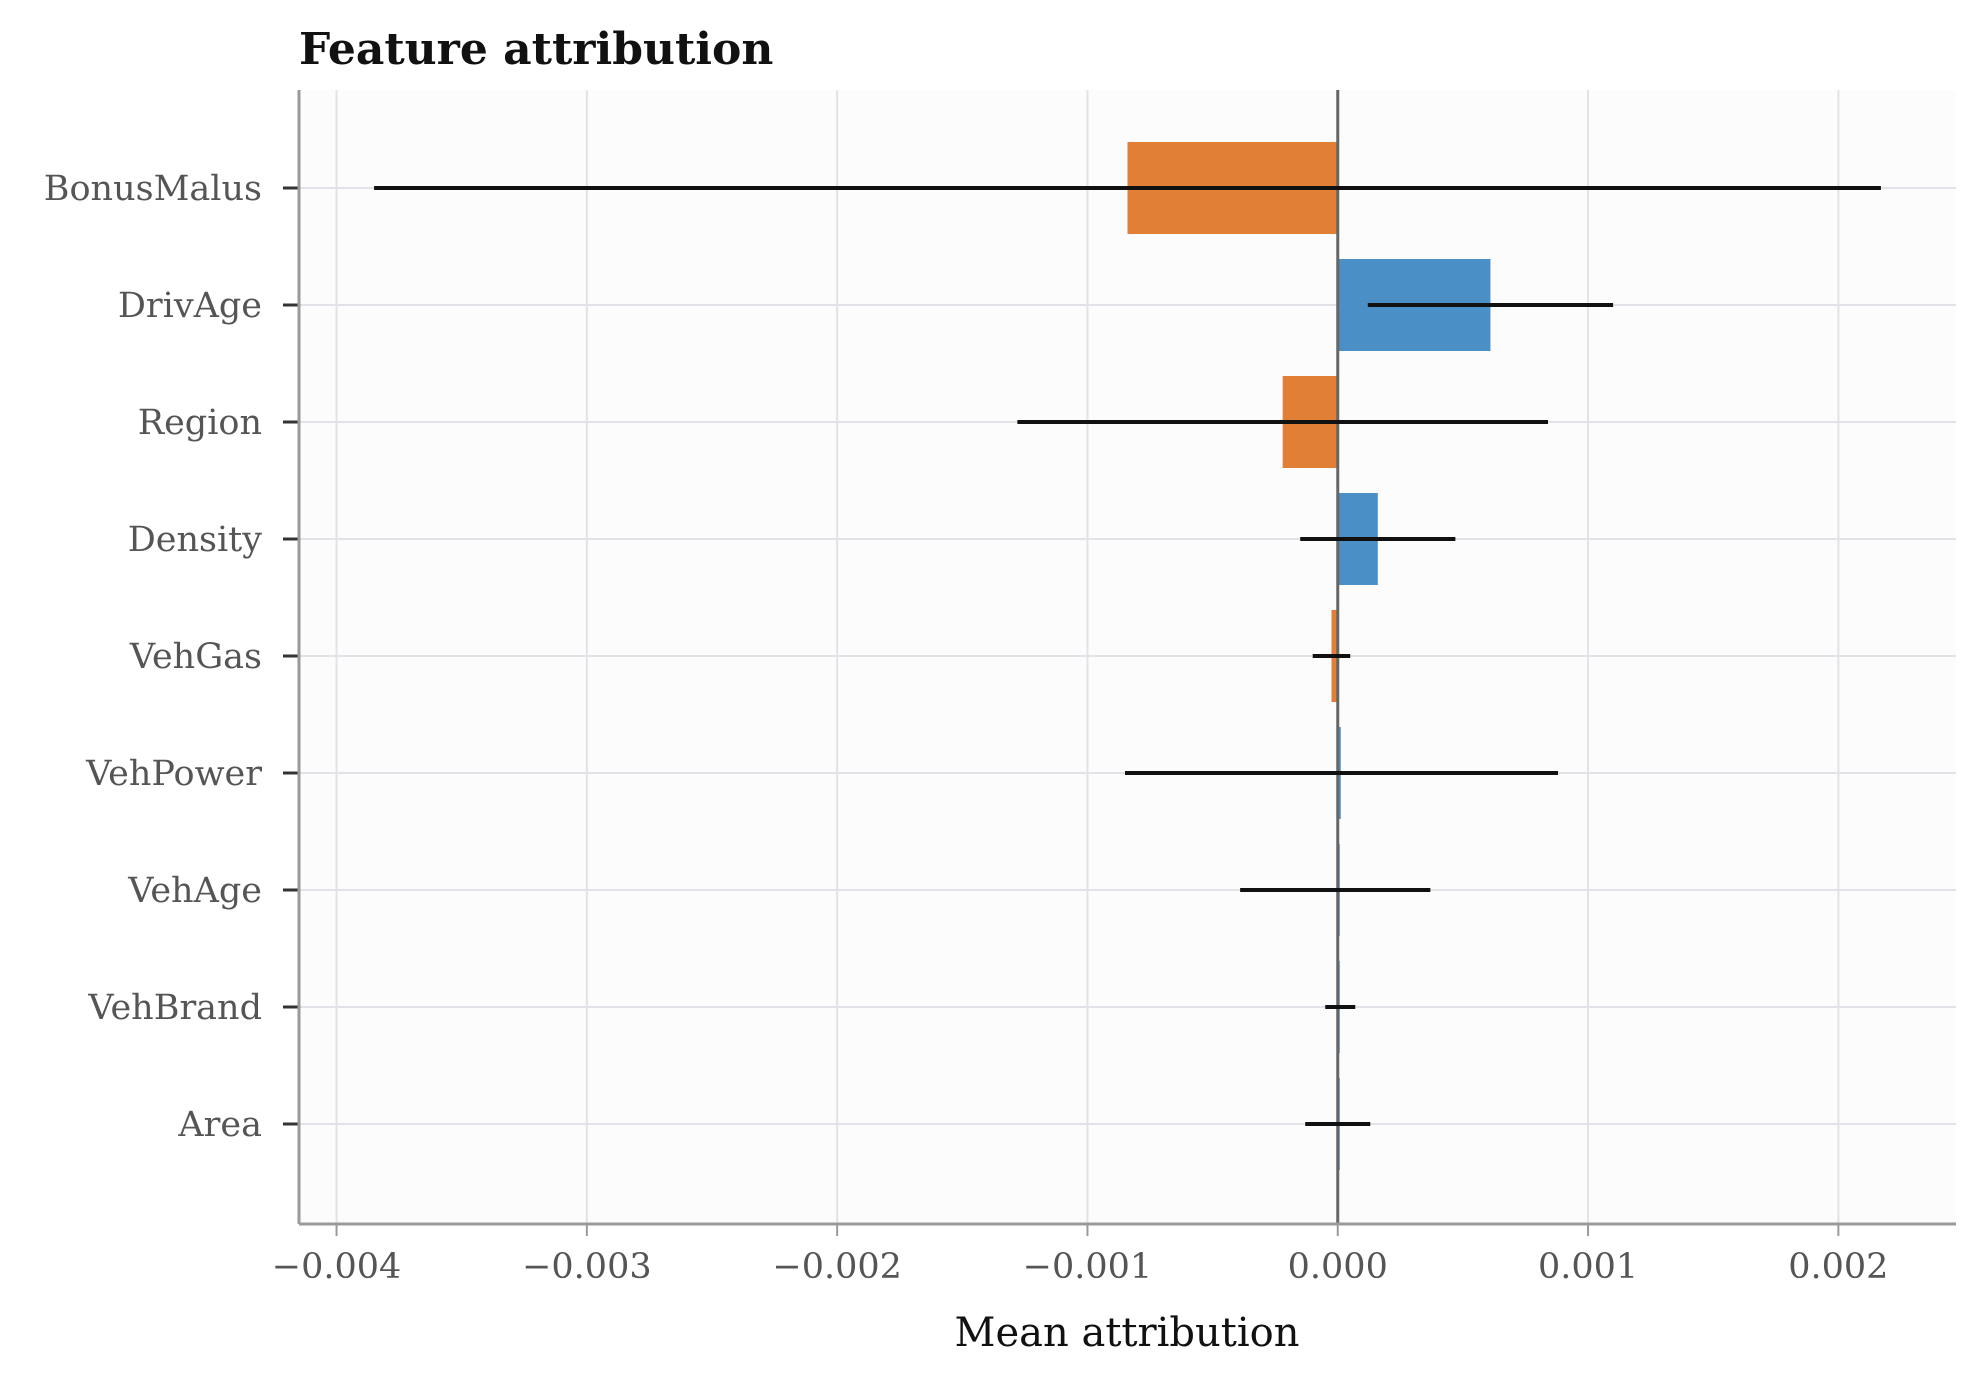 Image resolution: width=1984 pixels, height=1389 pixels. Describe the element at coordinates (190, 306) in the screenshot. I see `y-tick-label: DrivAge` at that location.